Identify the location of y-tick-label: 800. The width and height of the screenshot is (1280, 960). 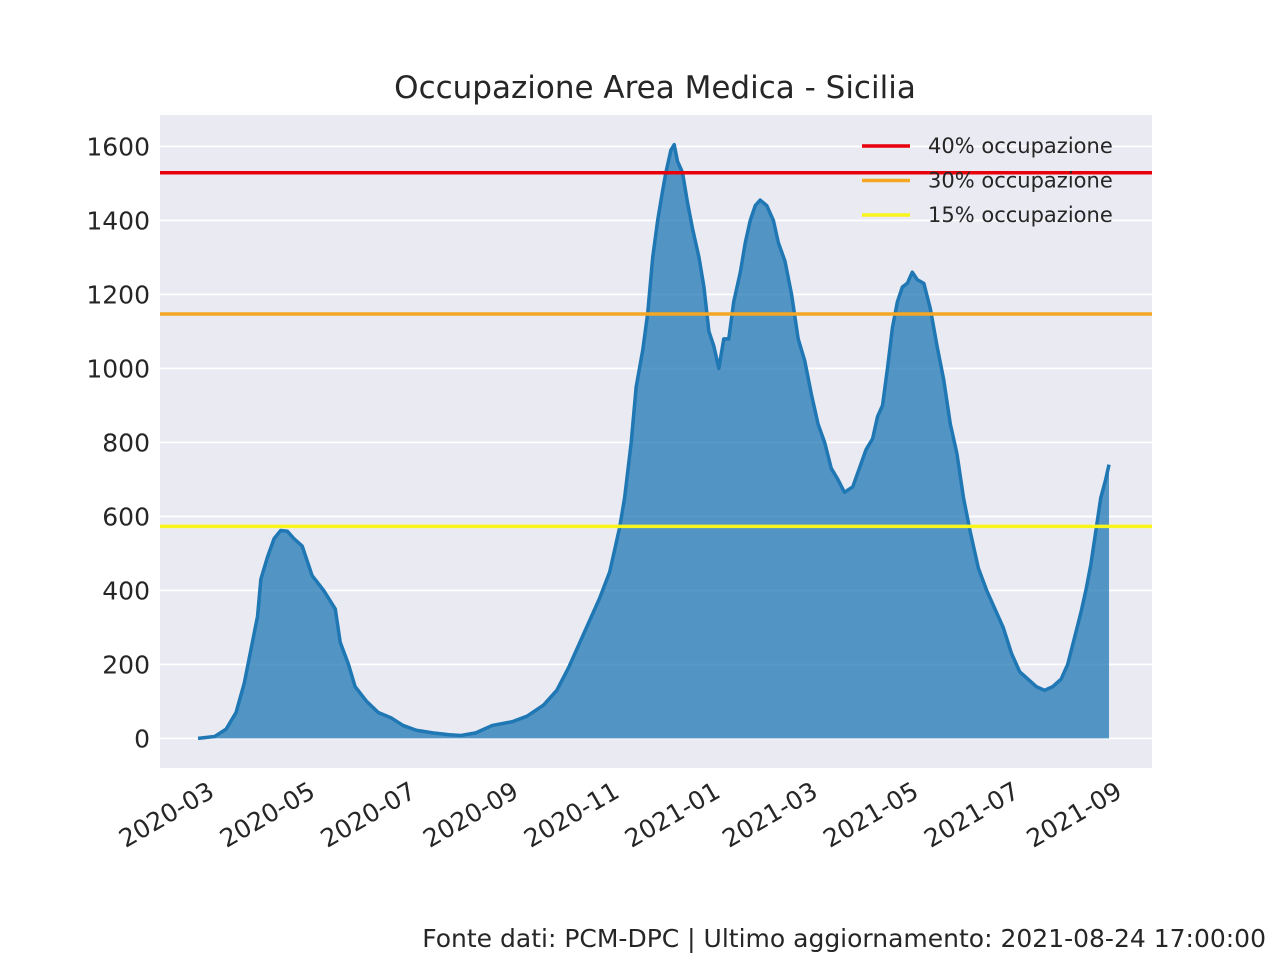
(126, 442).